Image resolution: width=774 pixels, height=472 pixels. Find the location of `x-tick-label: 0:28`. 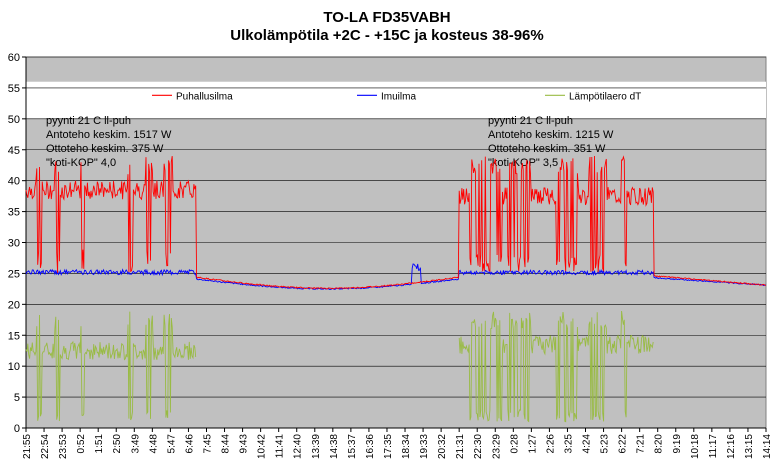

x-tick-label: 0:28 is located at coordinates (514, 444).